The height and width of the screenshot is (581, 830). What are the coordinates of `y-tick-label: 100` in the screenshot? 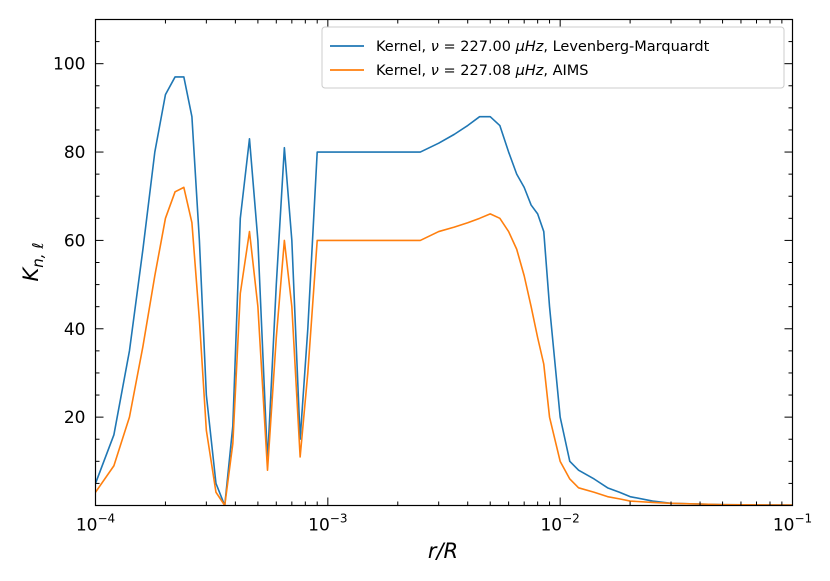 It's located at (69, 65).